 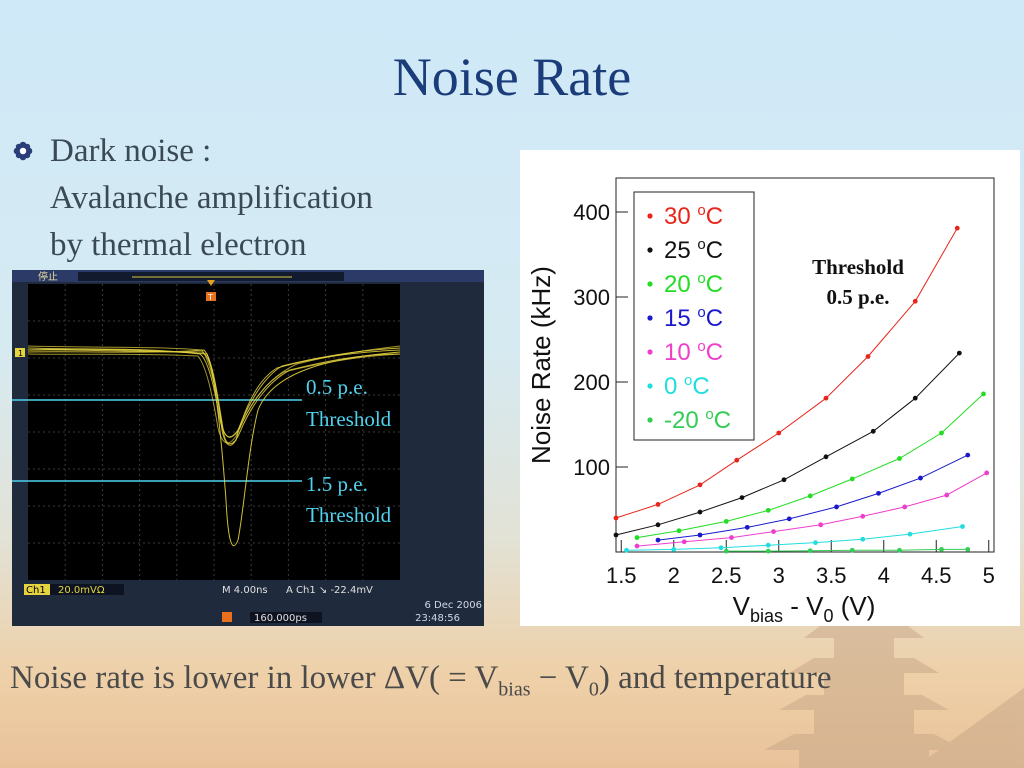 I want to click on annotation-threshold: Threshold, so click(x=858, y=267).